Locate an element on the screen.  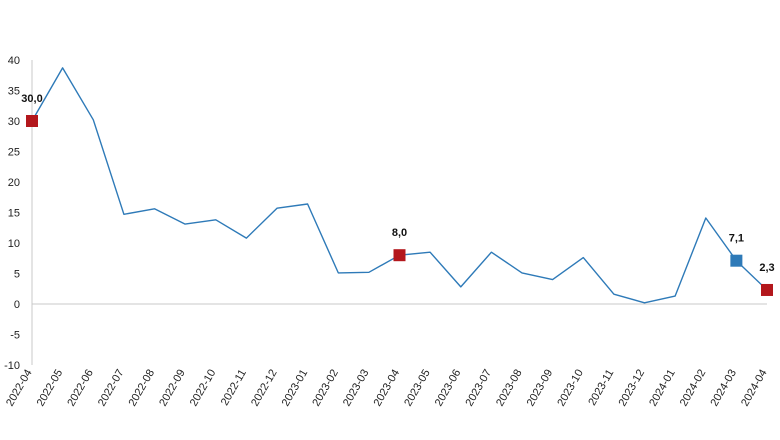
data-label: 2,3 is located at coordinates (766, 268).